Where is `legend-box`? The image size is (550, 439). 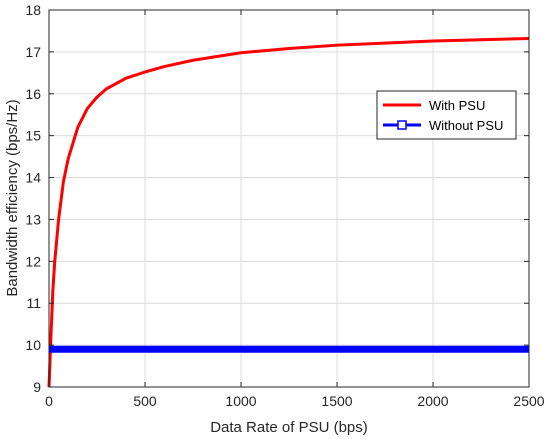
legend-box is located at coordinates (446, 115).